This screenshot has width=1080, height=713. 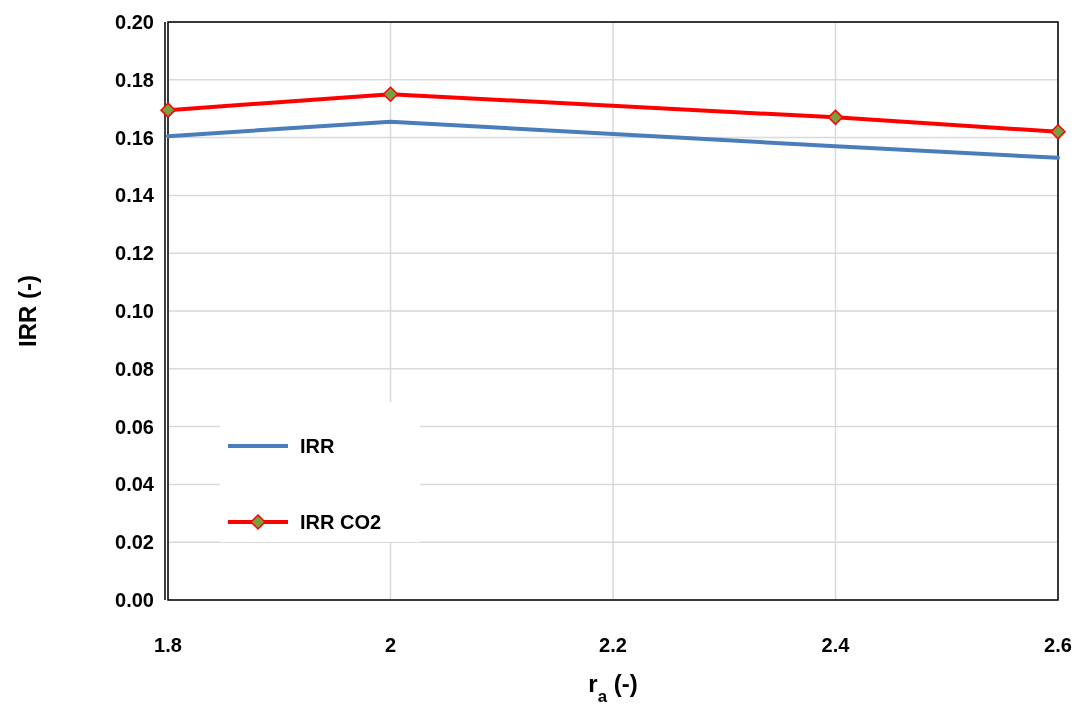 I want to click on x-tick-label: 2.6, so click(x=1058, y=645).